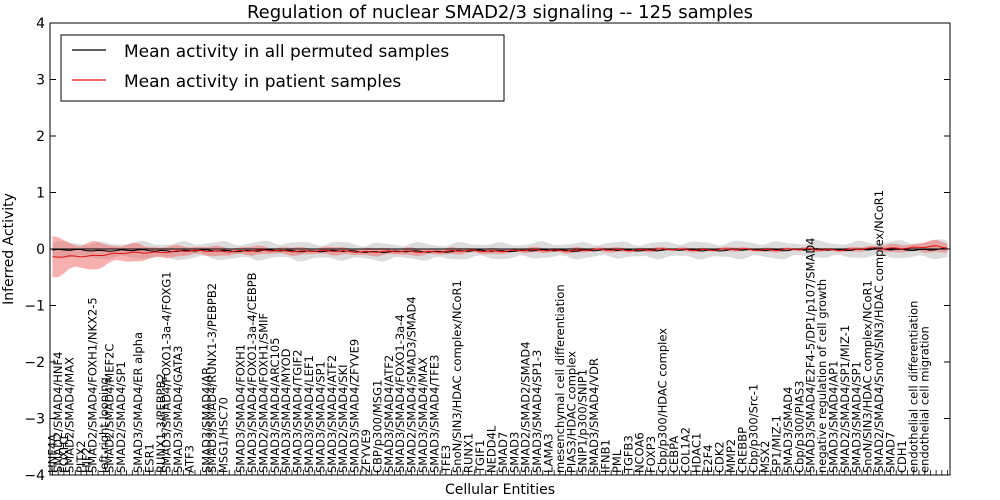 This screenshot has width=1000, height=500. I want to click on x-tick-label: SMAD3/SMAD4/MAX, so click(423, 415).